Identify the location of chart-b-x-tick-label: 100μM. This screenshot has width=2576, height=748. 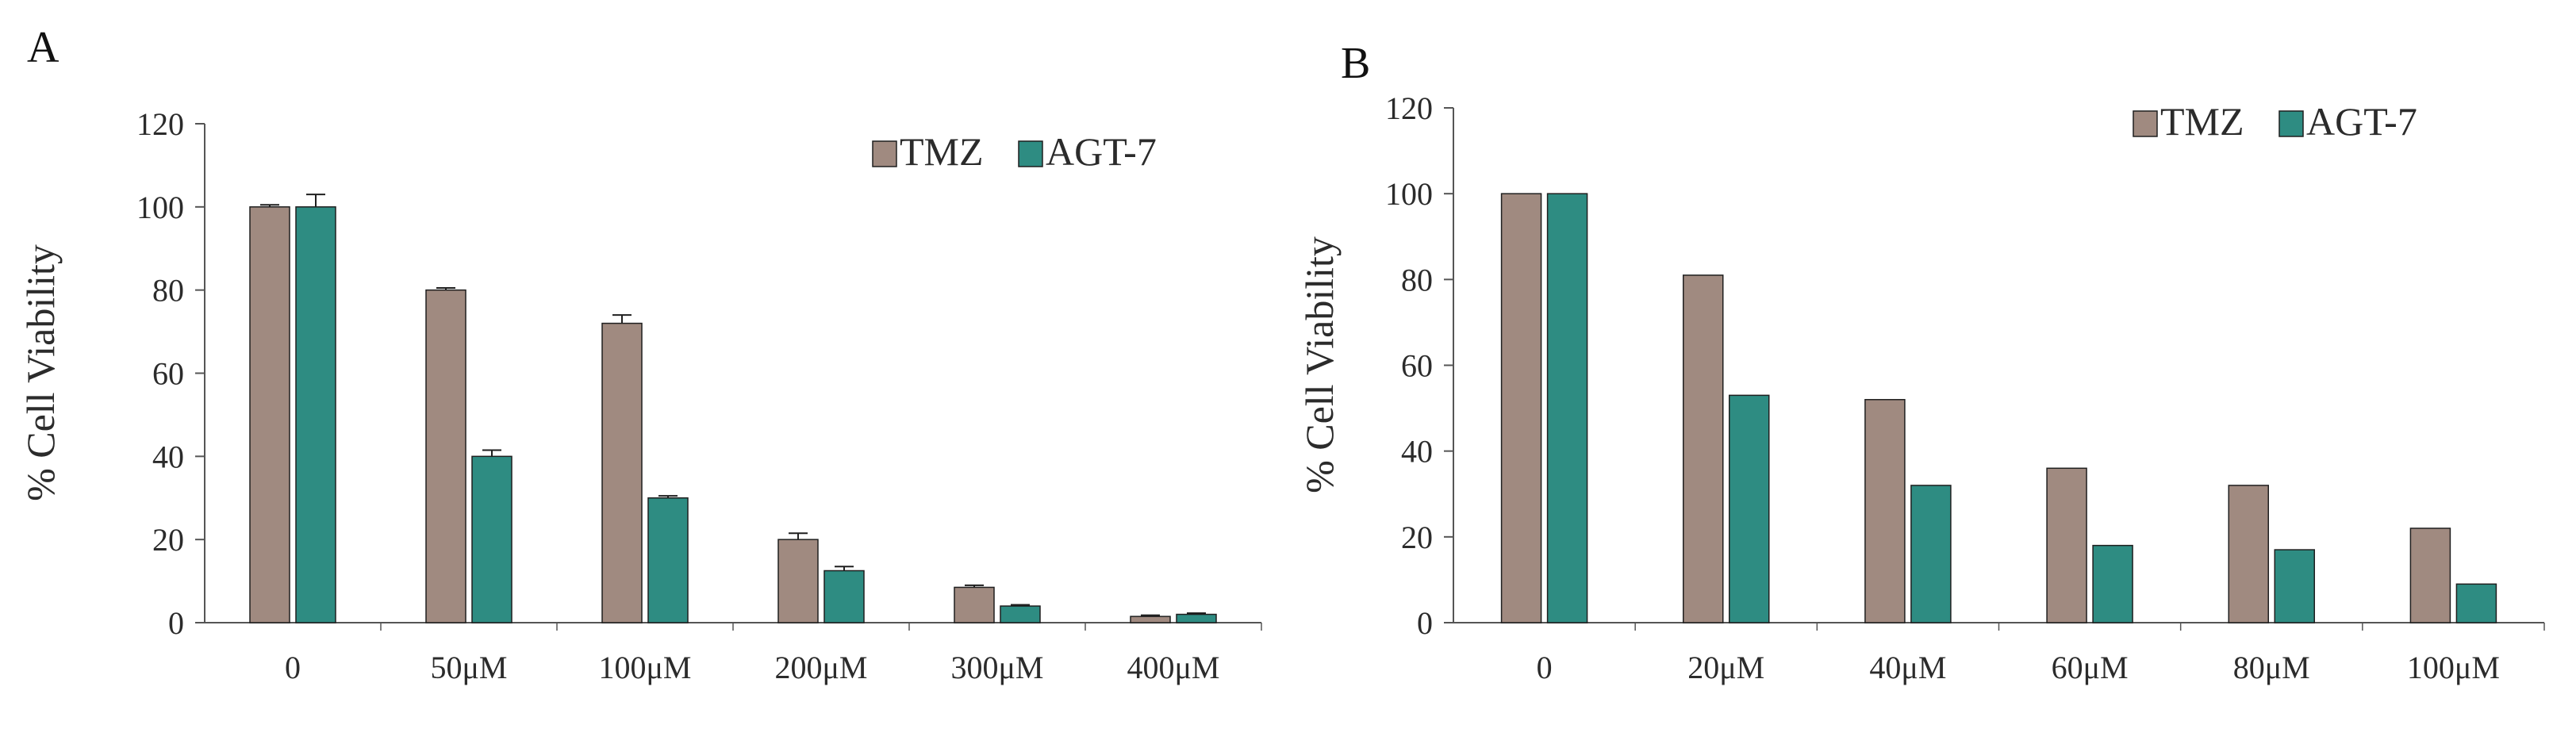
(2453, 667).